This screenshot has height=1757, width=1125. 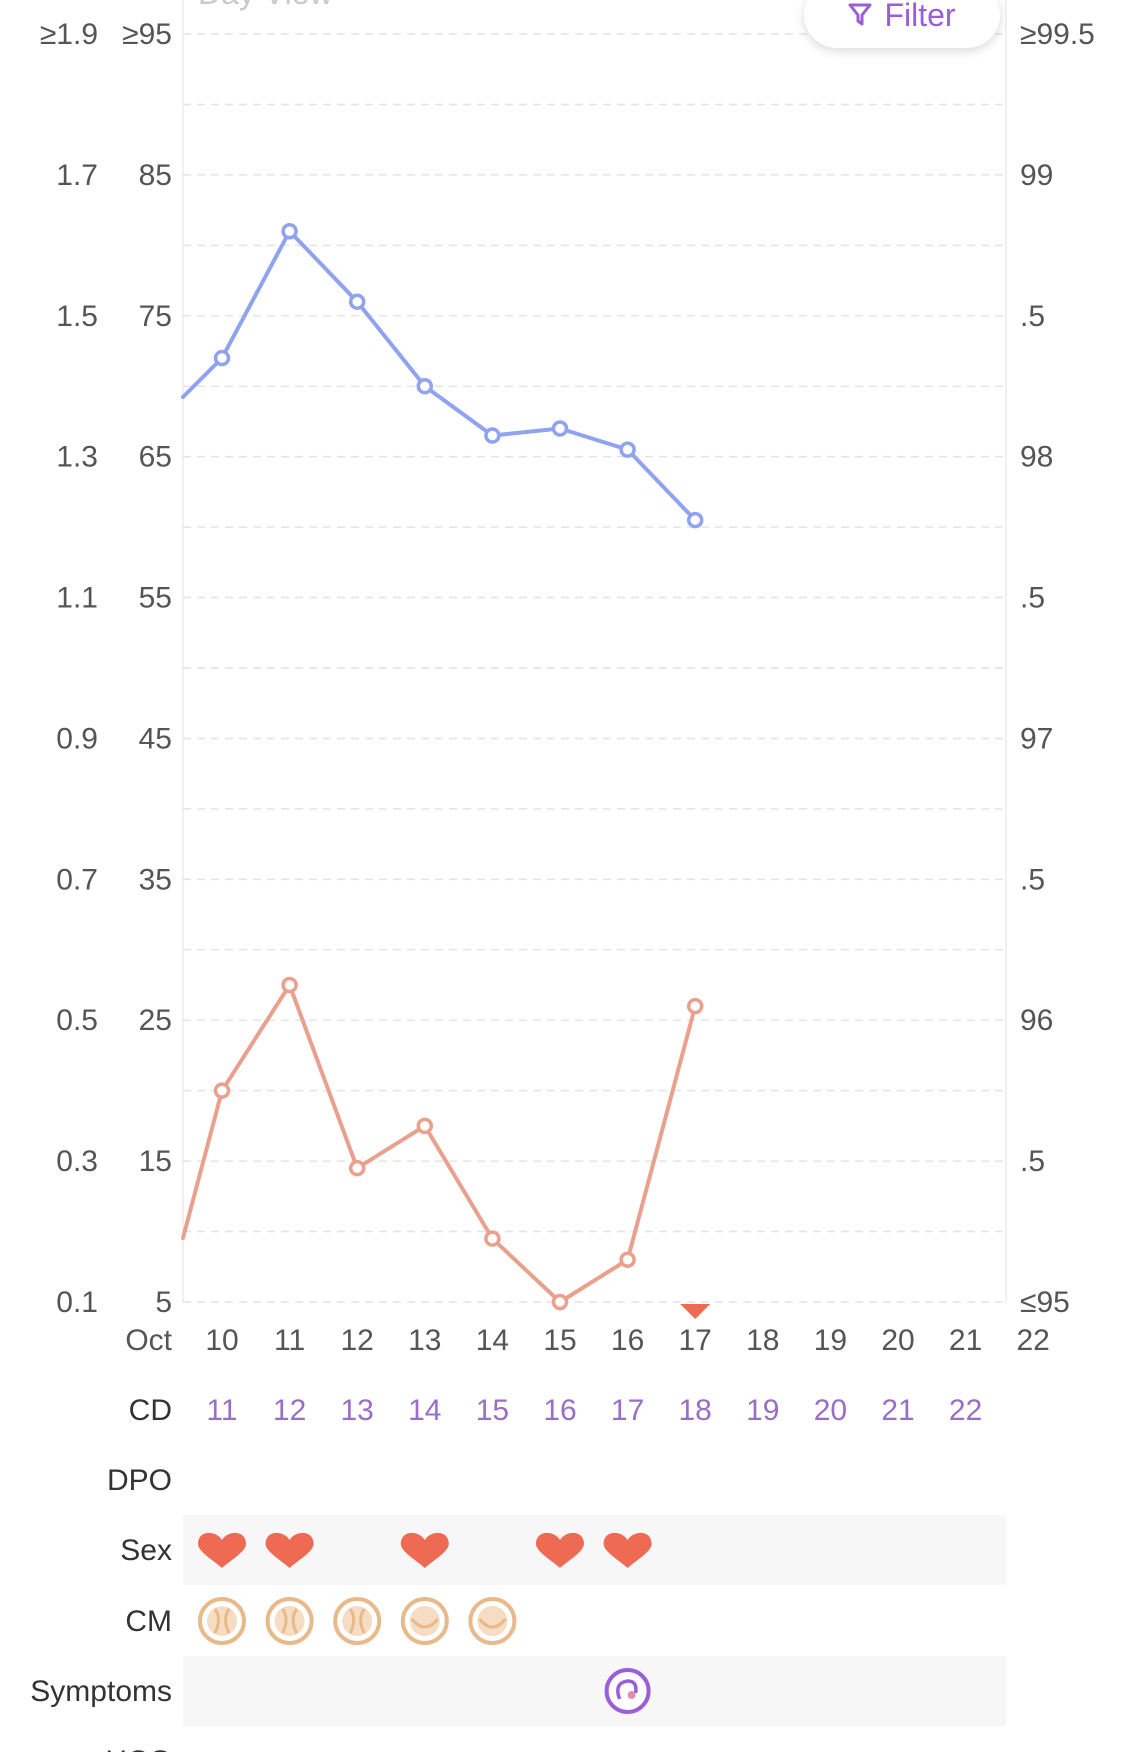 I want to click on hcg-row-label: HCG, so click(x=138, y=1748).